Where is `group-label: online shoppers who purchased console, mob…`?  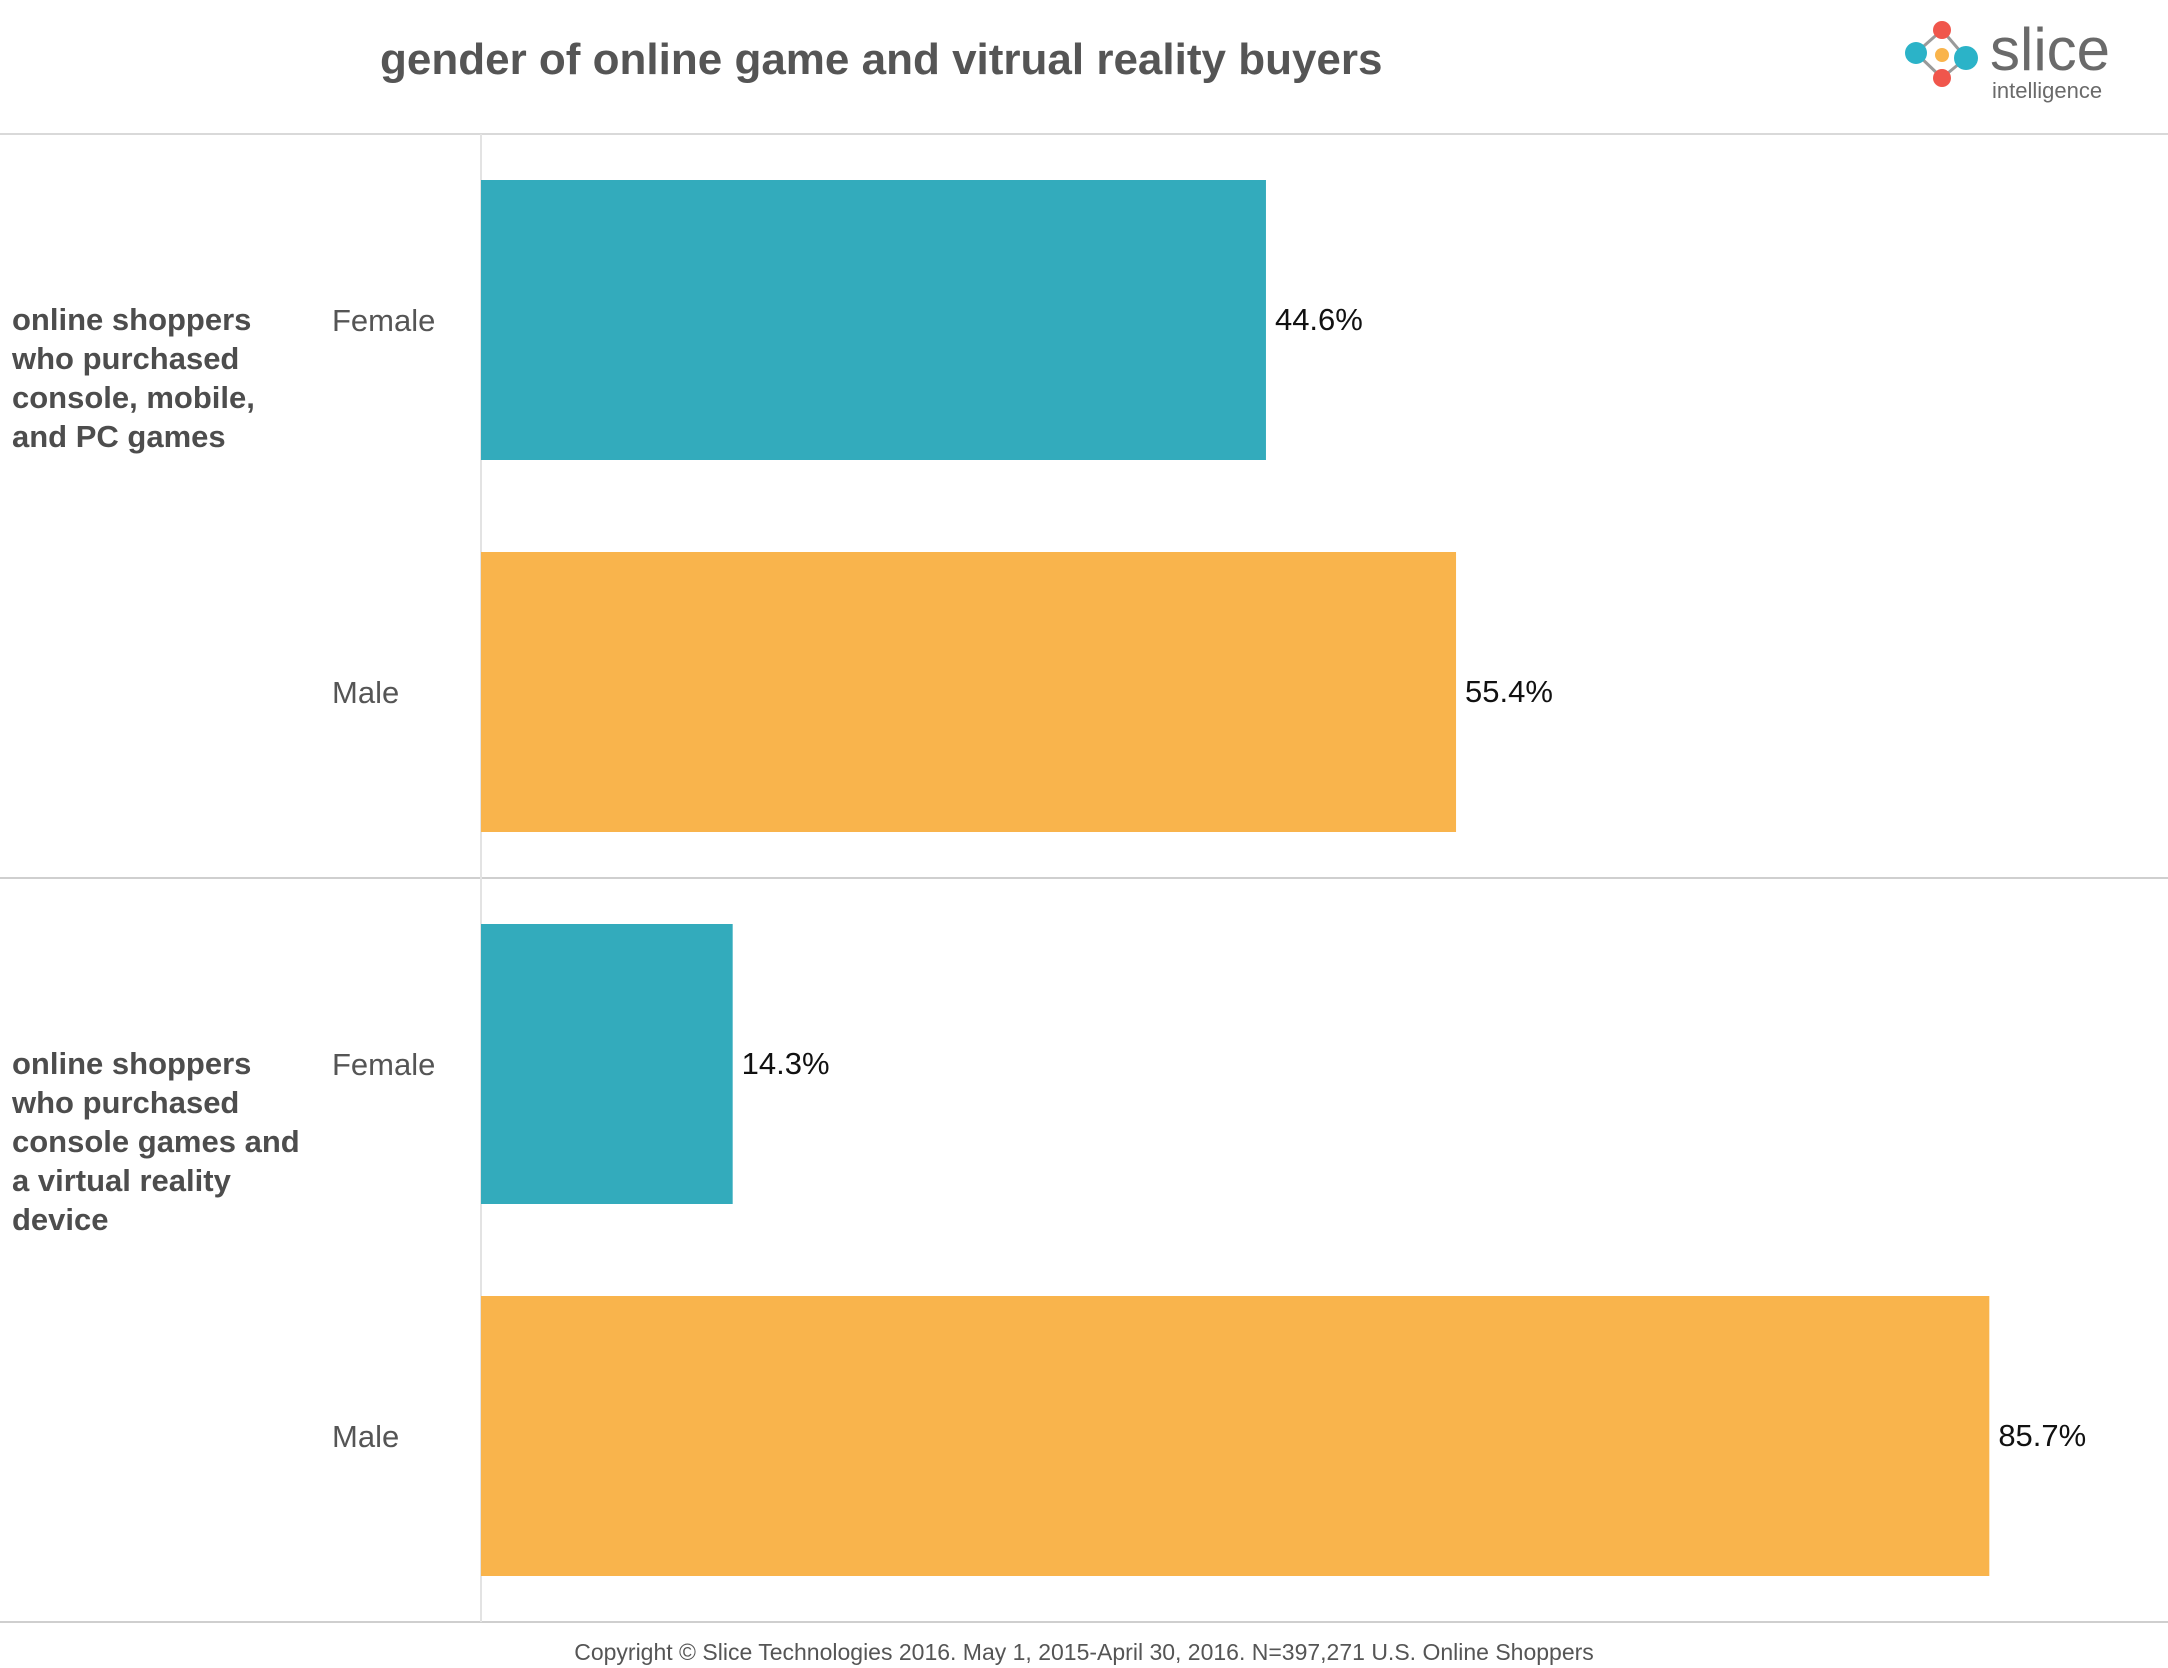
group-label: online shoppers who purchased console, mob… is located at coordinates (133, 378).